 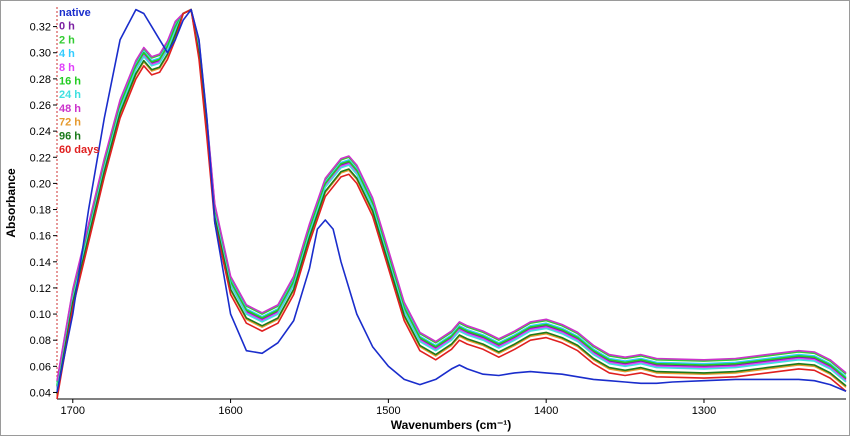 What do you see at coordinates (451, 425) in the screenshot?
I see `x-axis-title: Wavenumbers (cm⁻¹)` at bounding box center [451, 425].